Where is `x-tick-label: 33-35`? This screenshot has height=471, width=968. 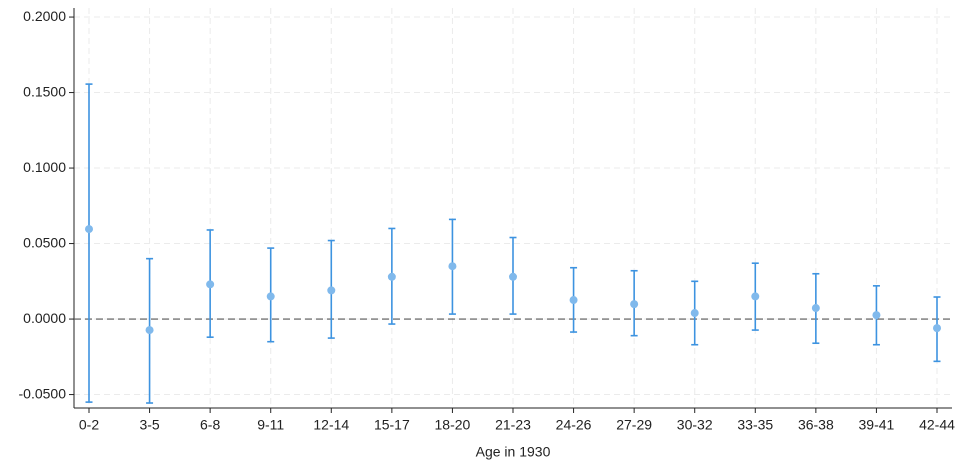
x-tick-label: 33-35 is located at coordinates (755, 425).